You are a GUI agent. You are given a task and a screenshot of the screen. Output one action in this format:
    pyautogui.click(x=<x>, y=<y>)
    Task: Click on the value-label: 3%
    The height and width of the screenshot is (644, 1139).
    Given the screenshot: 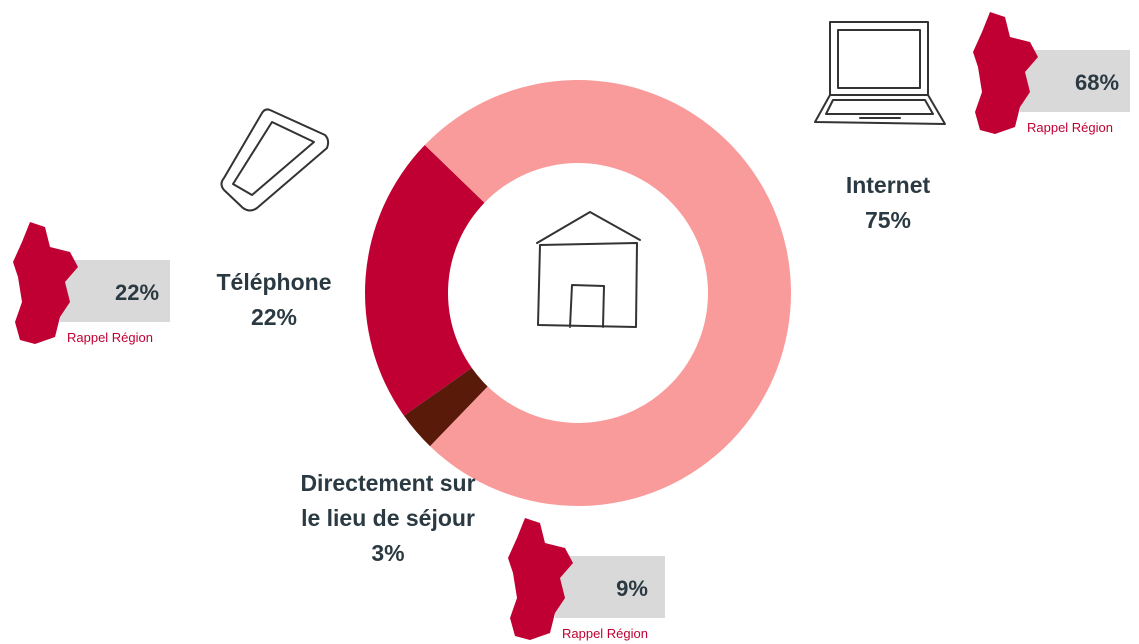 What is the action you would take?
    pyautogui.click(x=388, y=553)
    